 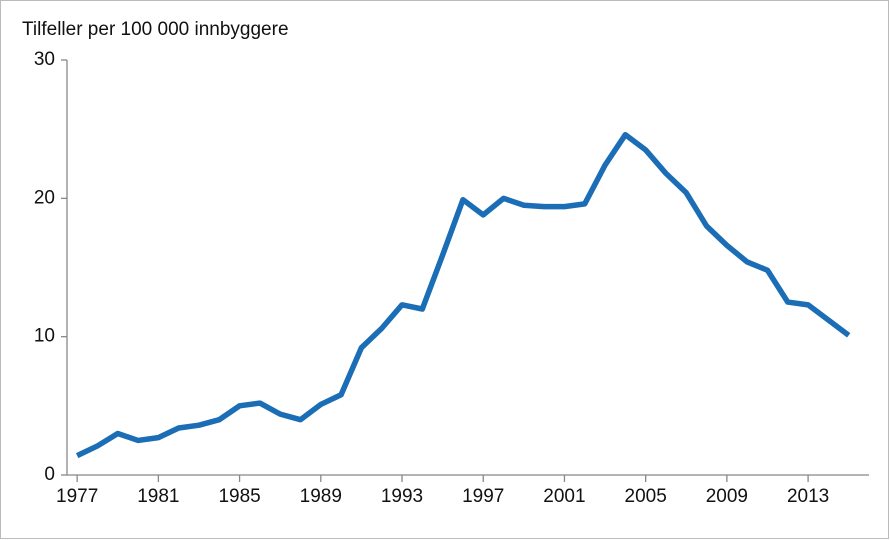 What do you see at coordinates (239, 496) in the screenshot?
I see `x-tick-label: 1985` at bounding box center [239, 496].